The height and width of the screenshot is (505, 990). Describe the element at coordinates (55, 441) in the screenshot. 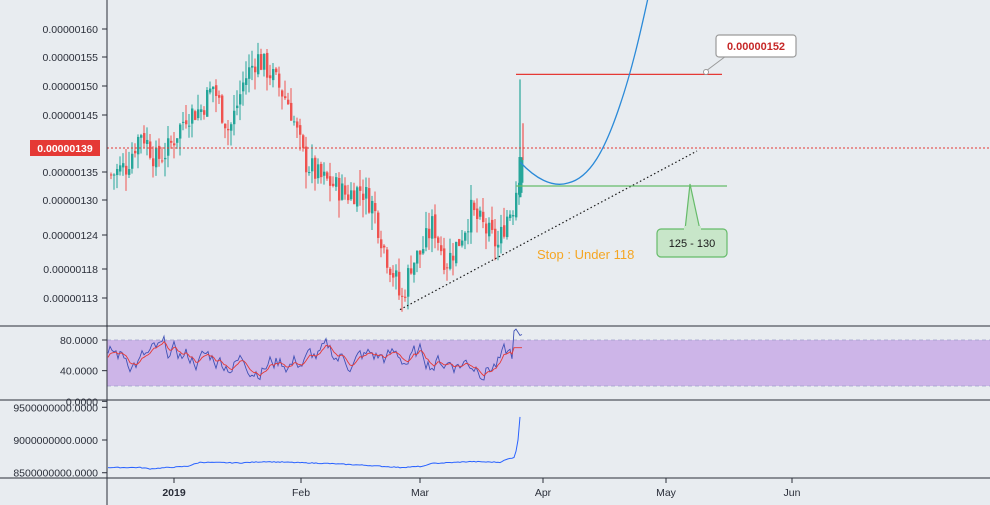

I see `volume-y-tick: 9000000000.0000` at that location.